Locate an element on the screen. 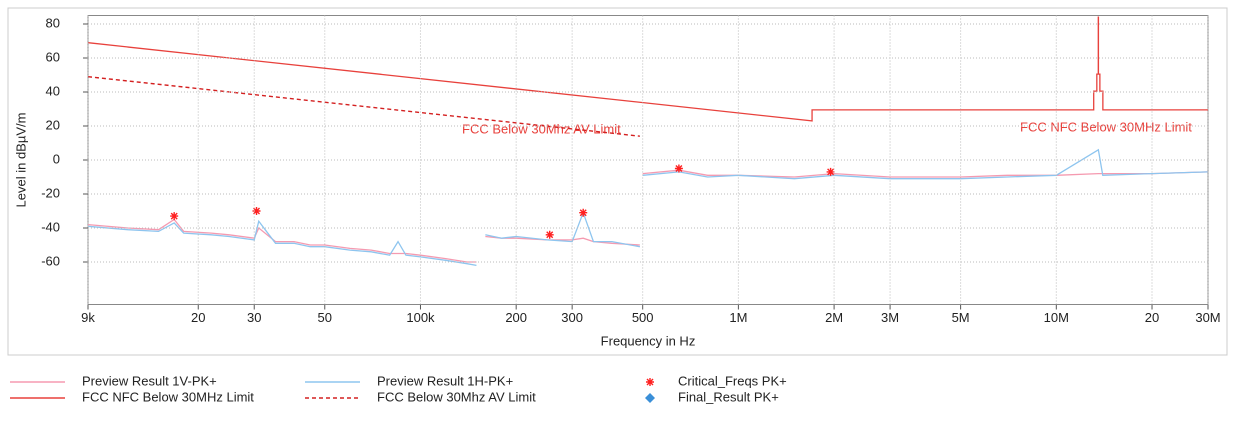 The height and width of the screenshot is (422, 1235). x-tick-label: 100k is located at coordinates (420, 317).